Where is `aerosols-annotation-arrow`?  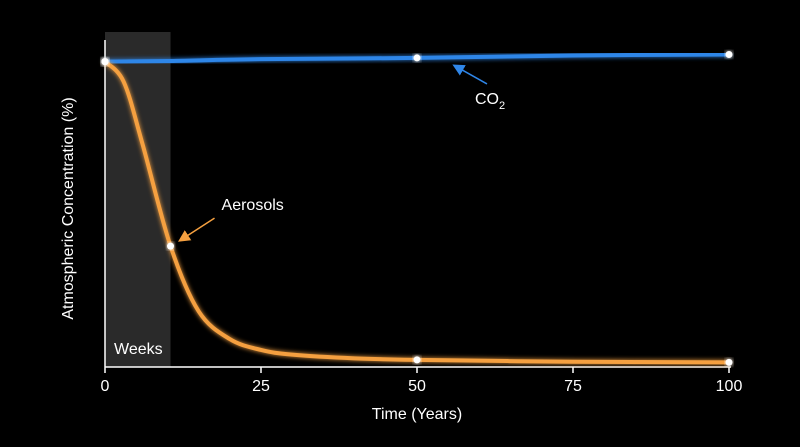 aerosols-annotation-arrow is located at coordinates (196, 229).